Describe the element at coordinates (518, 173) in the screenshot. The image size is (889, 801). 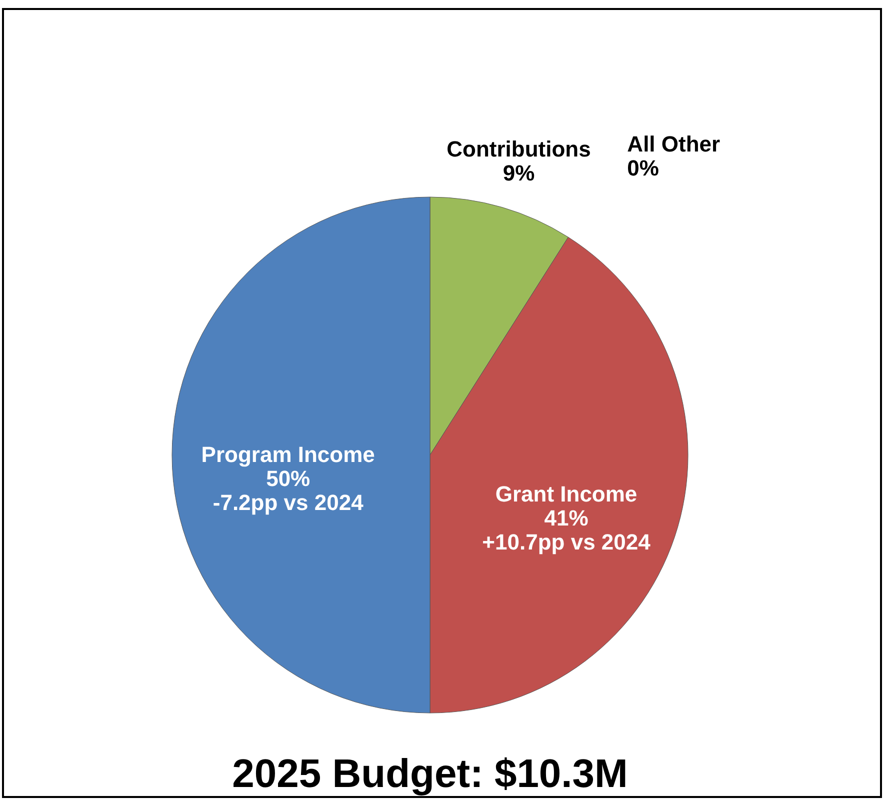
I see `data-label: 9%` at that location.